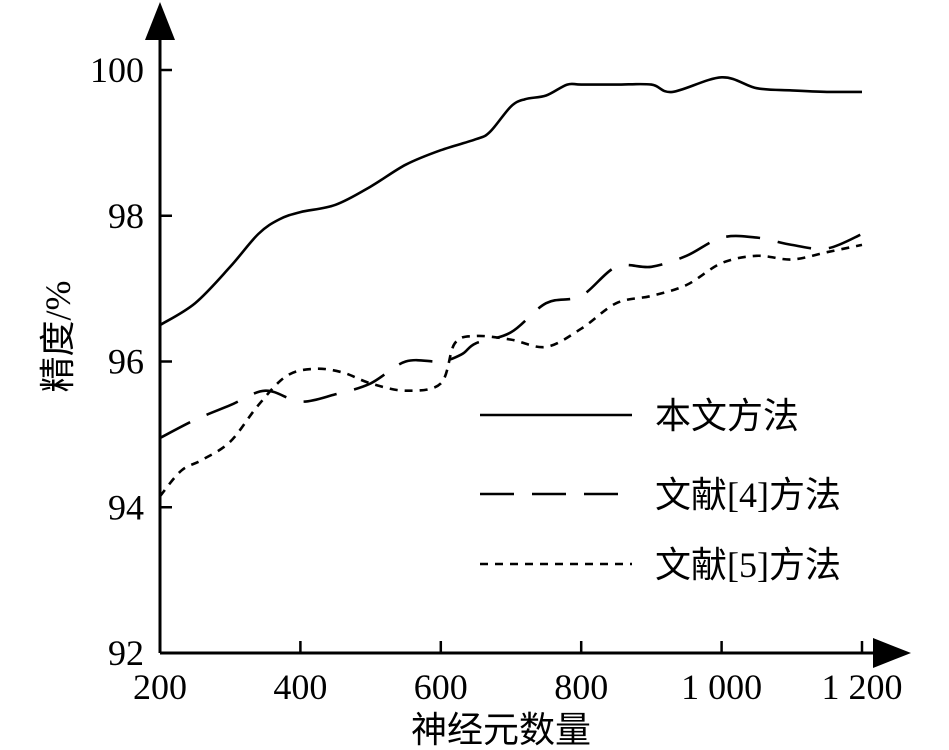 Image resolution: width=949 pixels, height=750 pixels. I want to click on x-tick-label: 800, so click(581, 687).